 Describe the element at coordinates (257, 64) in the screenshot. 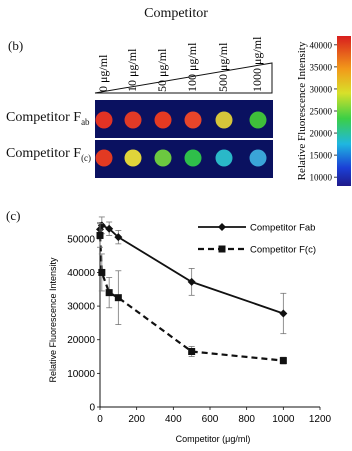

I see `concentration-label: 1000 μg/ml` at that location.